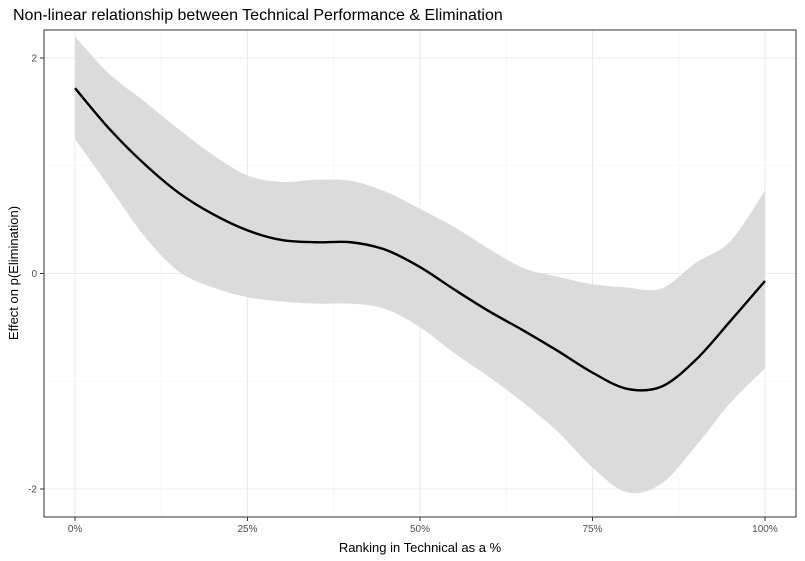 The image size is (805, 561). I want to click on y-tick-label: 2, so click(34, 59).